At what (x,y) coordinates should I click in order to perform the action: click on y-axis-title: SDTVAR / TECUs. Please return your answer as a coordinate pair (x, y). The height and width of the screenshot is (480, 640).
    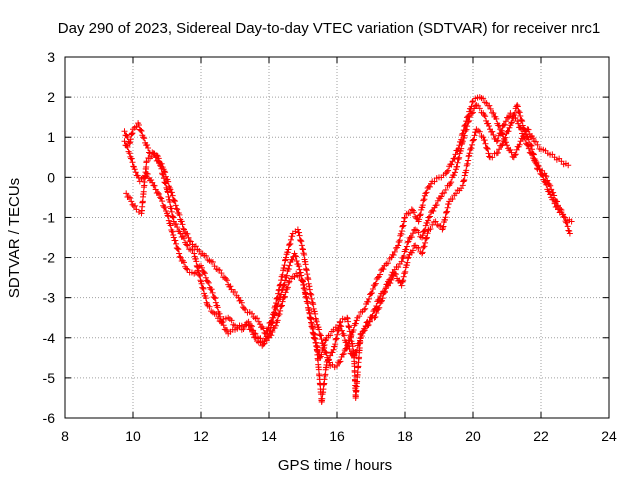
    Looking at the image, I should click on (14, 238).